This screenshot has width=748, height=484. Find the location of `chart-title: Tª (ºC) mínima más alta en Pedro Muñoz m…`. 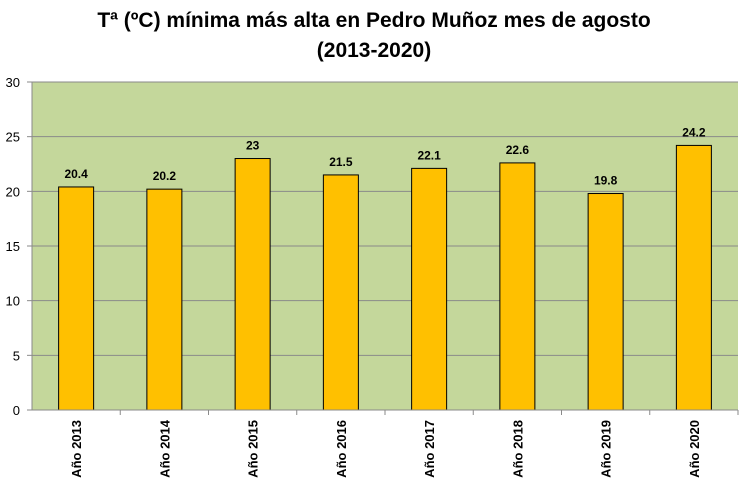

chart-title: Tª (ºC) mínima más alta en Pedro Muñoz m… is located at coordinates (374, 36).